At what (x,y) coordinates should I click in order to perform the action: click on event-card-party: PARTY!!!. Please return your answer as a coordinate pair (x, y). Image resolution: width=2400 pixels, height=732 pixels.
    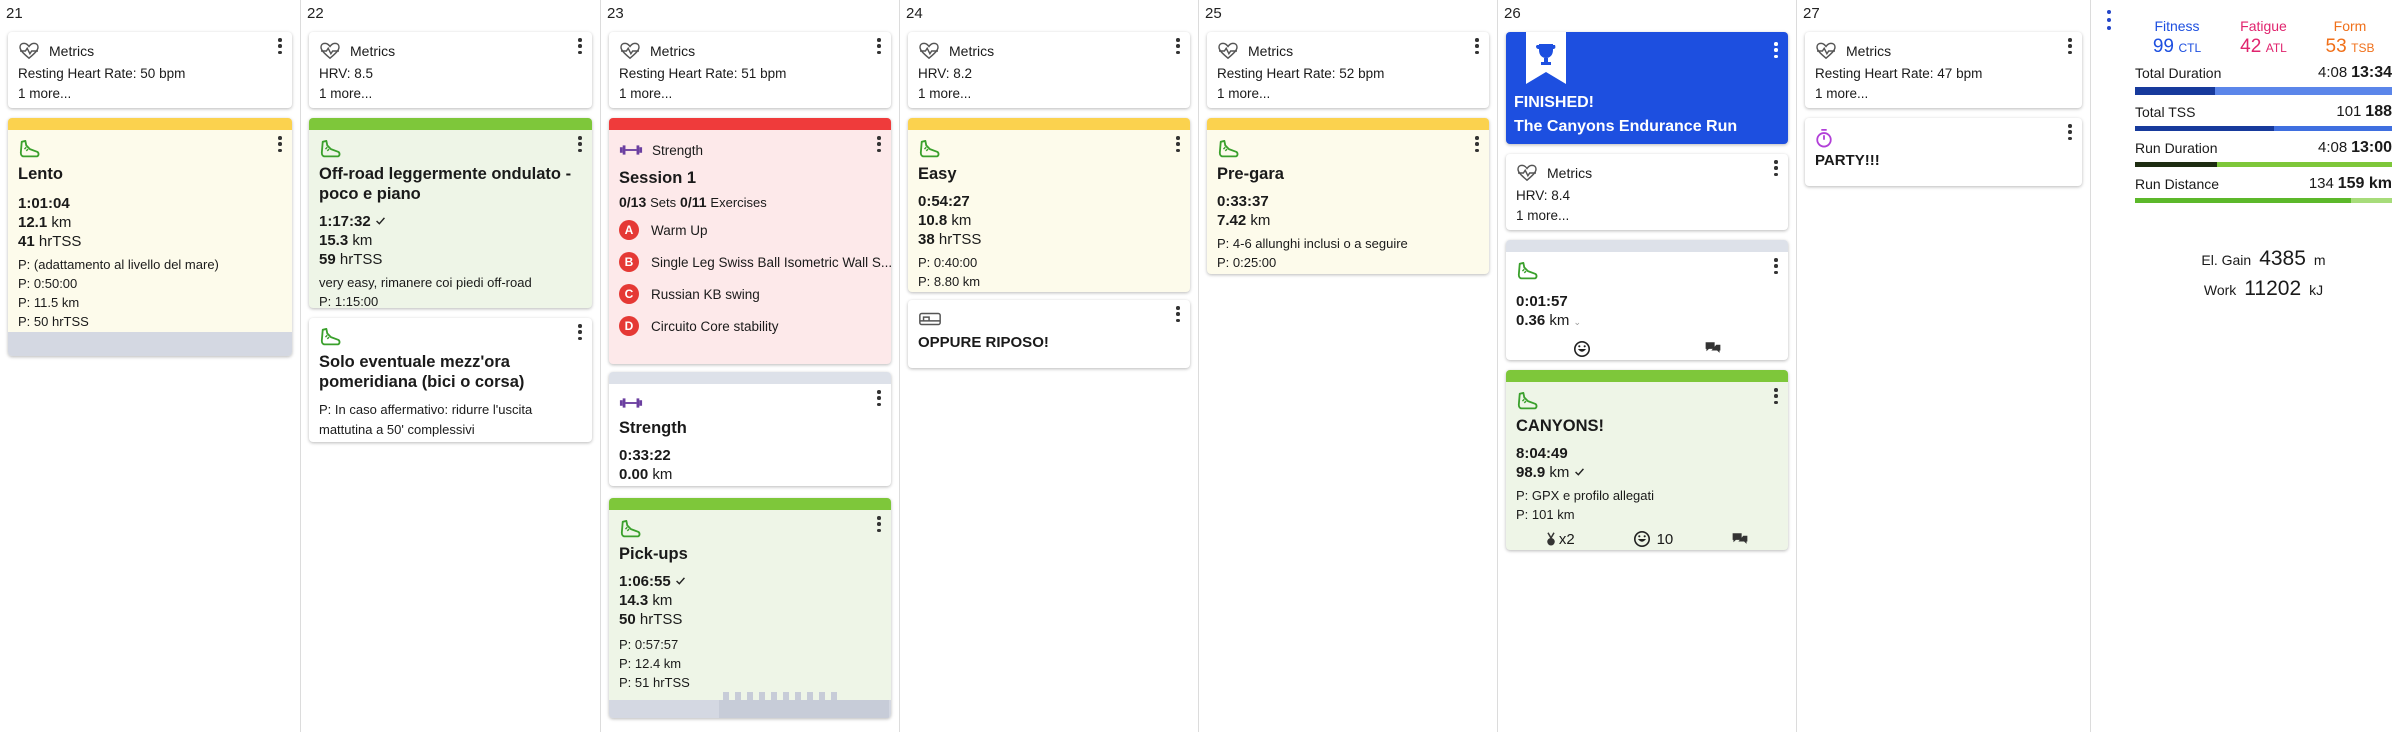
    Looking at the image, I should click on (1943, 152).